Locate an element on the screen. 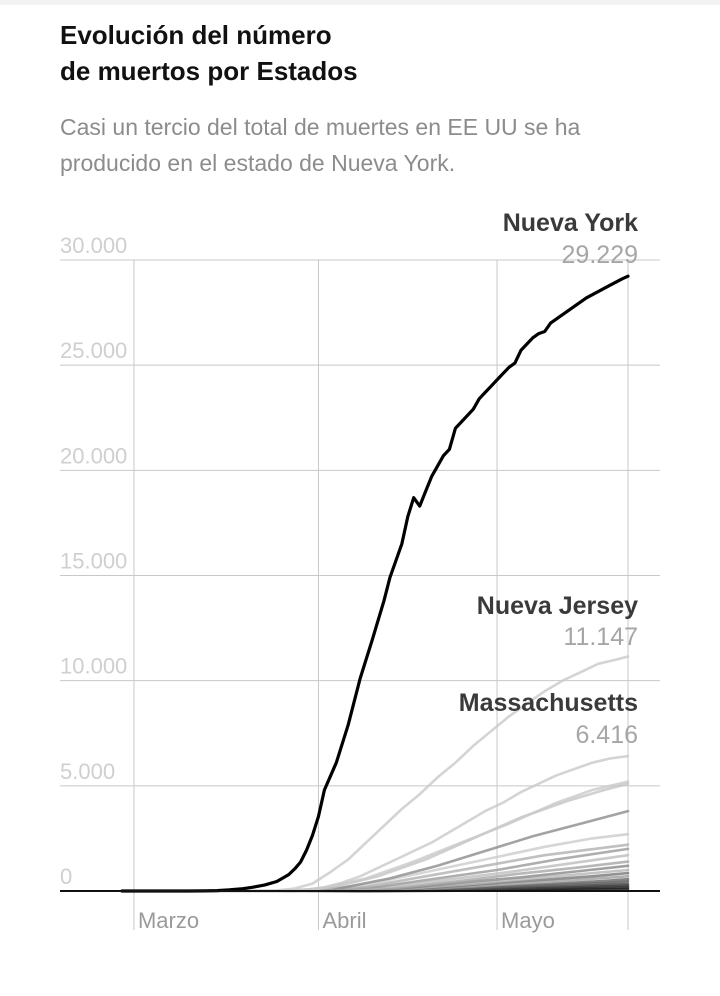 The width and height of the screenshot is (720, 996). x-axis-ticks: Marzo Abril Mayo is located at coordinates (346, 920).